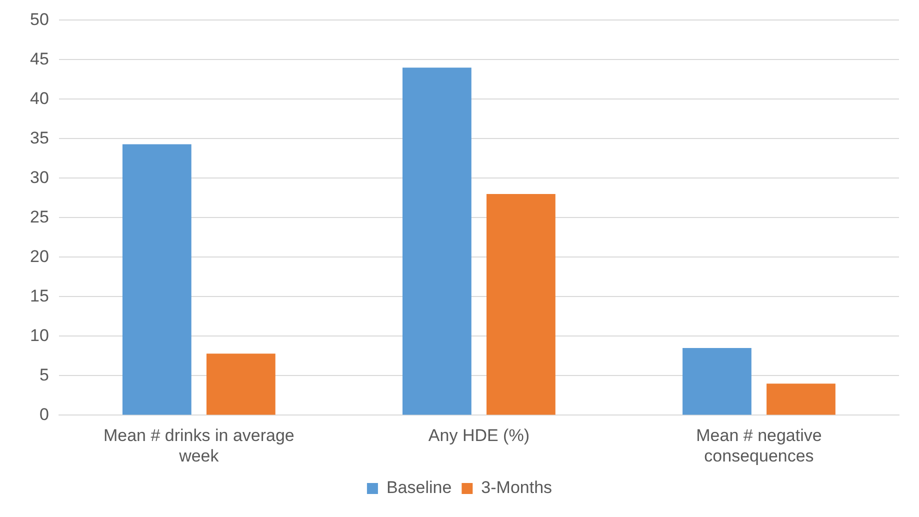  Describe the element at coordinates (479, 436) in the screenshot. I see `x-tick-label: Any HDE (%)` at that location.